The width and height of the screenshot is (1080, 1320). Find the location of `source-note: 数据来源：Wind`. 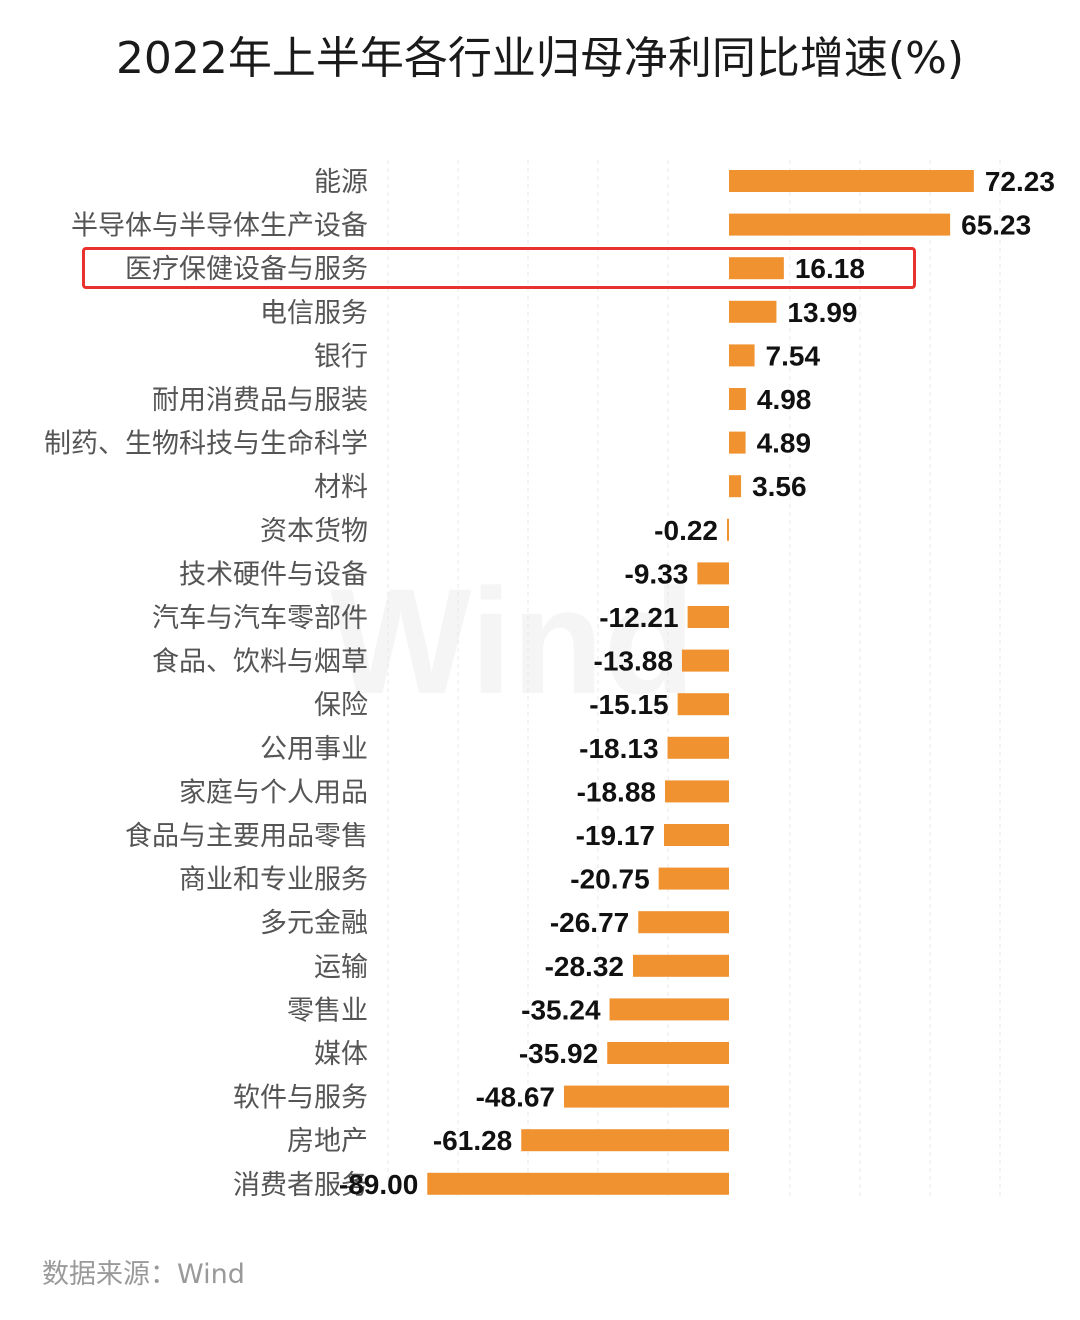

source-note: 数据来源：Wind is located at coordinates (143, 1274).